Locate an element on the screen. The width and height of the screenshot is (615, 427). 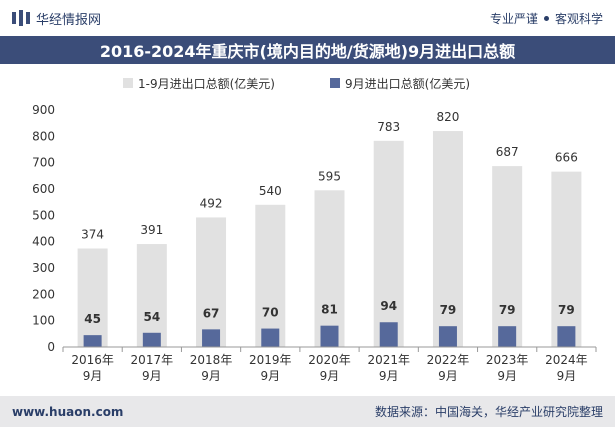
footer-source: 数据来源：中国海关，华经产业研究院整理 is located at coordinates (488, 412).